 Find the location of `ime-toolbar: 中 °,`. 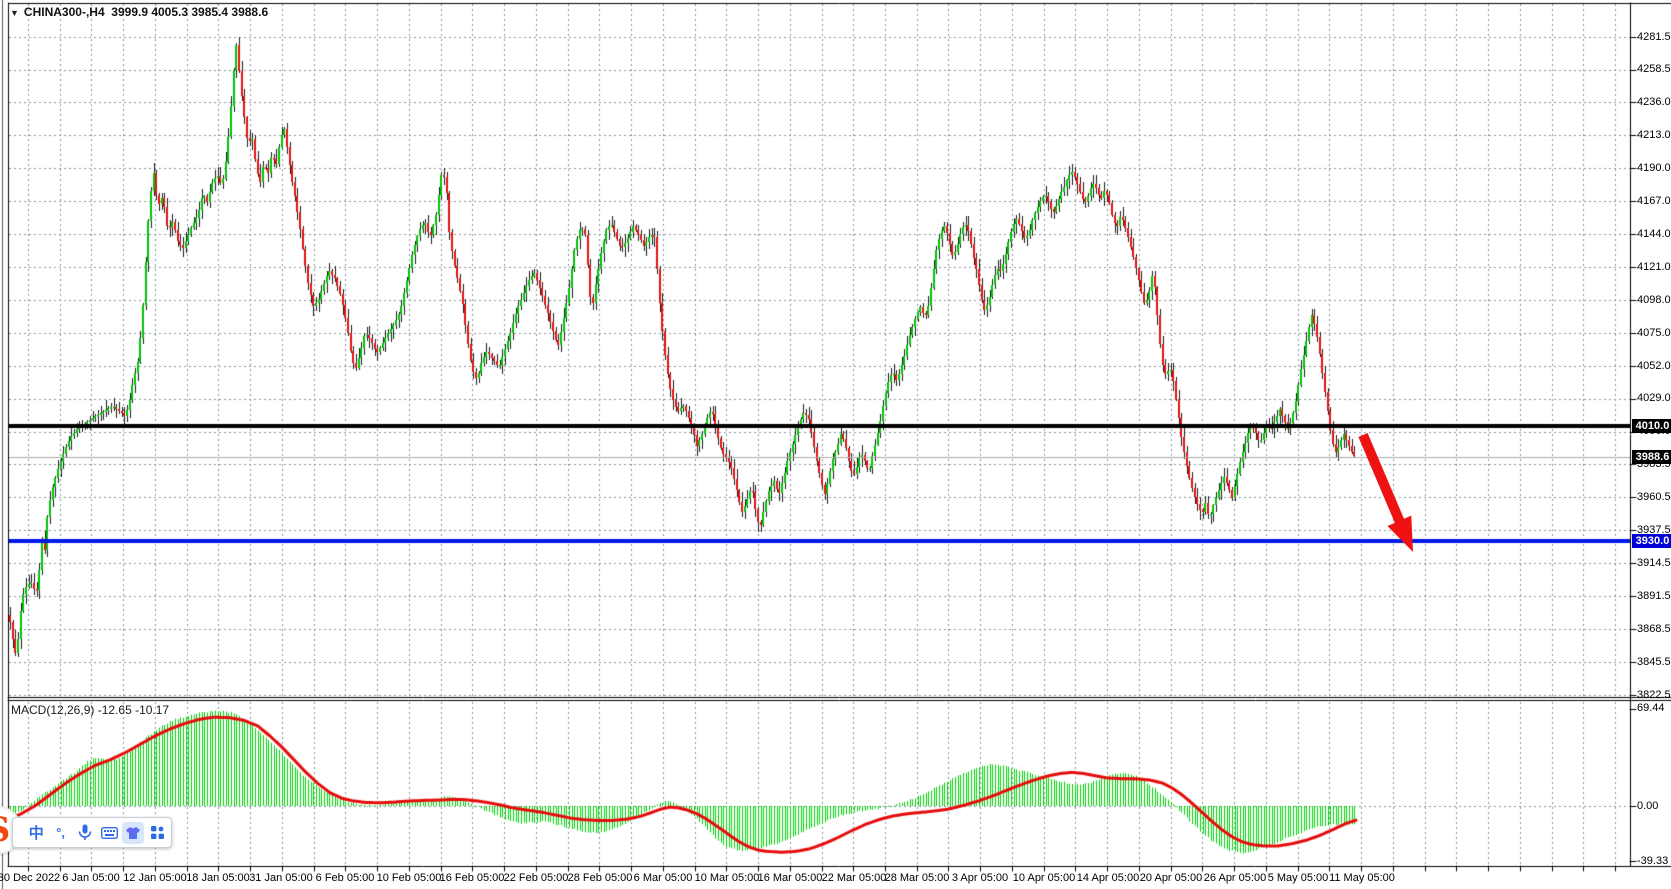

ime-toolbar: 中 °, is located at coordinates (92, 832).